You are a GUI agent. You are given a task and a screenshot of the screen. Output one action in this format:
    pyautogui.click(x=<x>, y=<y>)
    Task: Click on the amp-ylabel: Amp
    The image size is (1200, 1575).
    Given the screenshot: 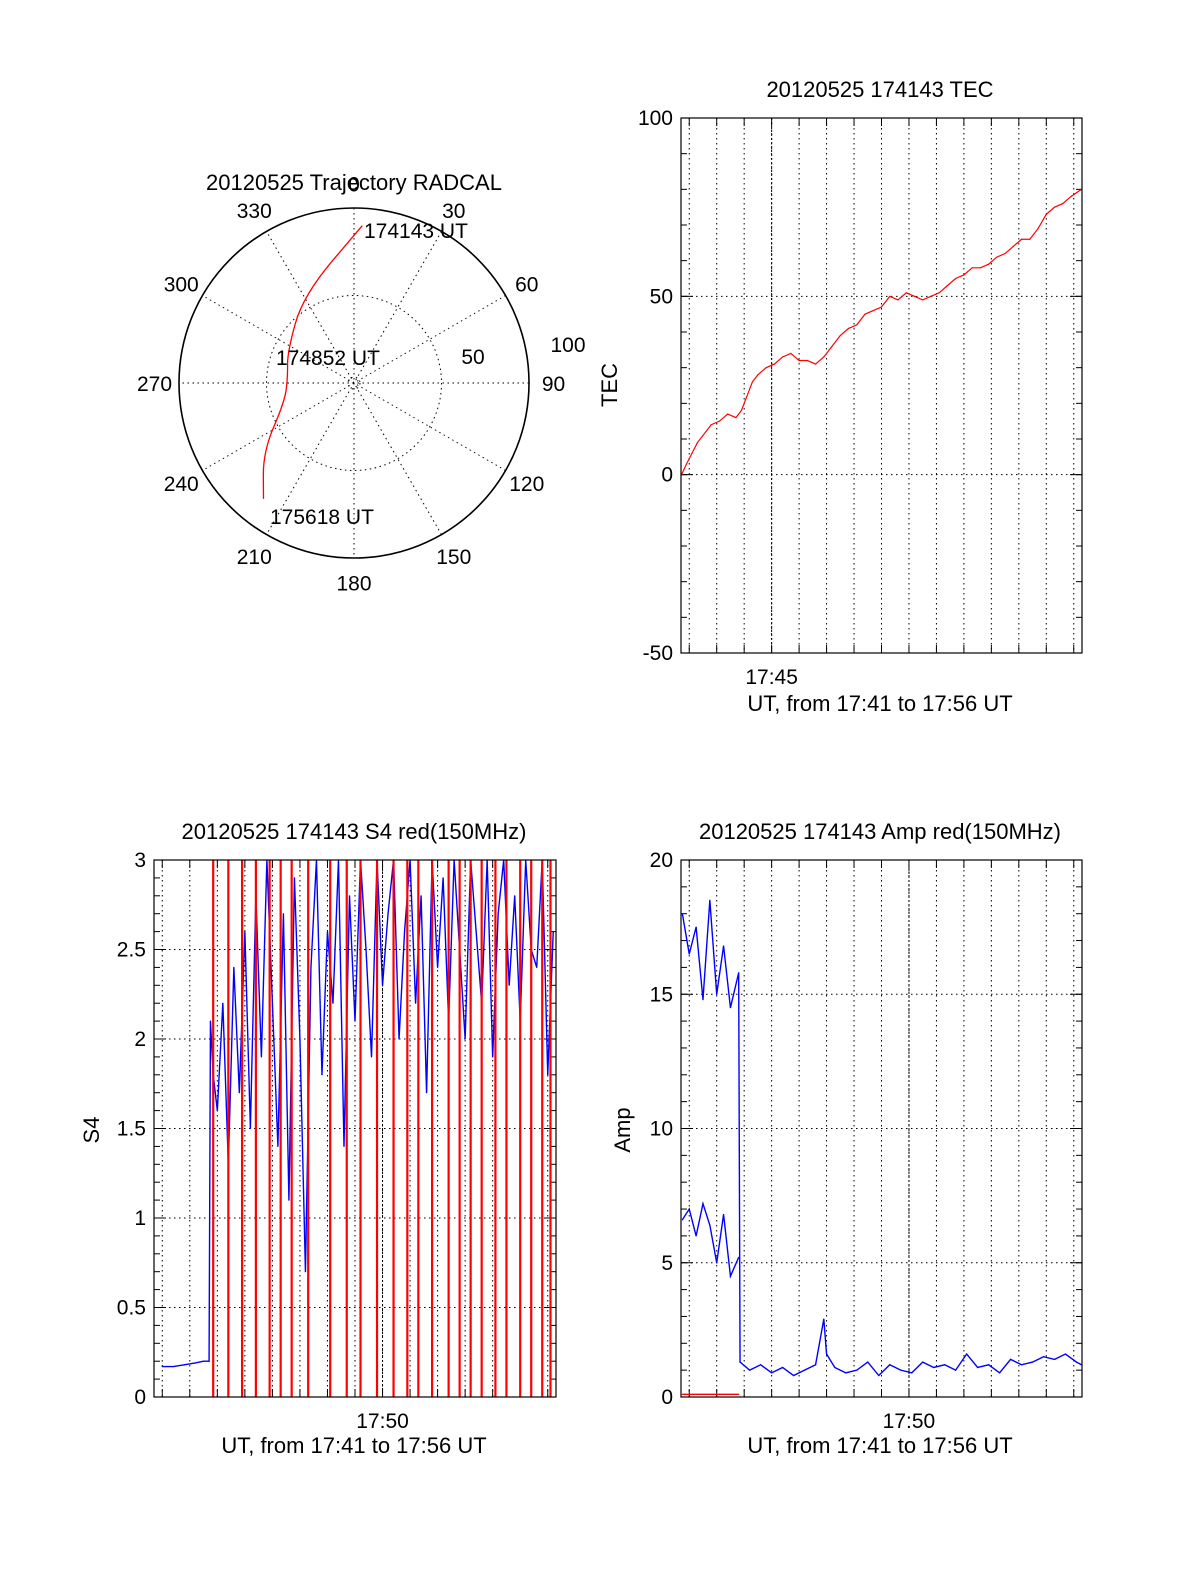 What is the action you would take?
    pyautogui.click(x=622, y=1129)
    